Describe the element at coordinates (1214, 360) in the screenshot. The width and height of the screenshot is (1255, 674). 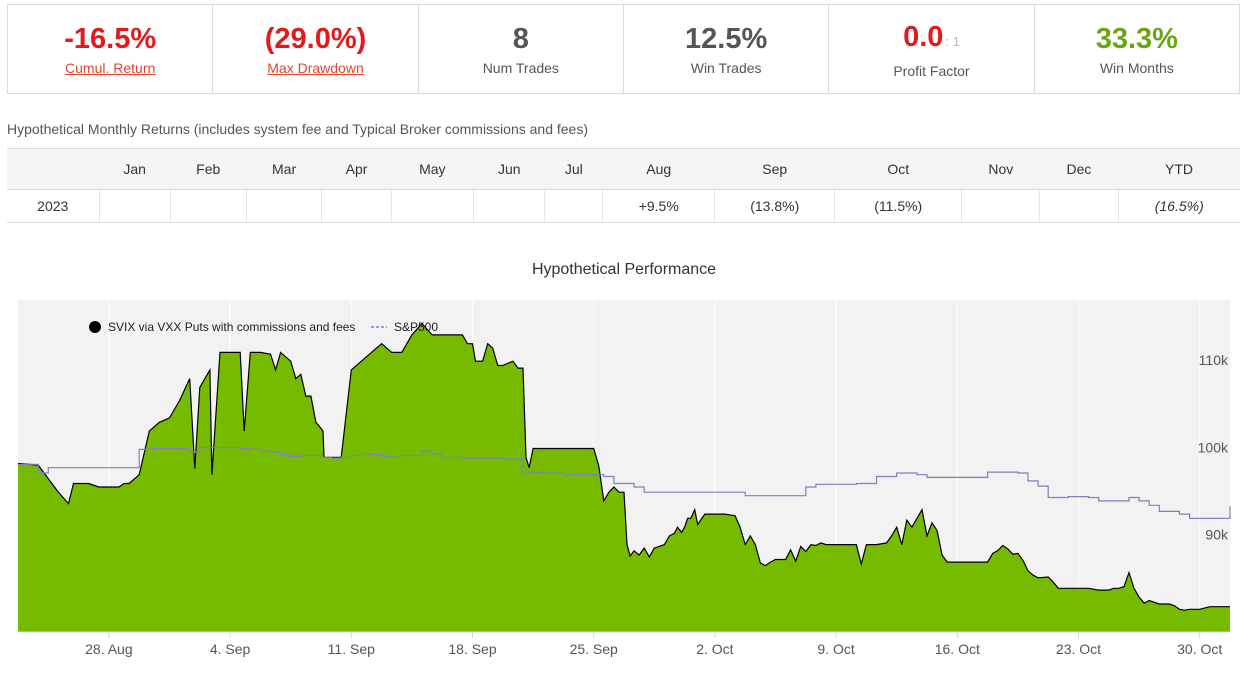
I see `y-tick-label: 110k` at that location.